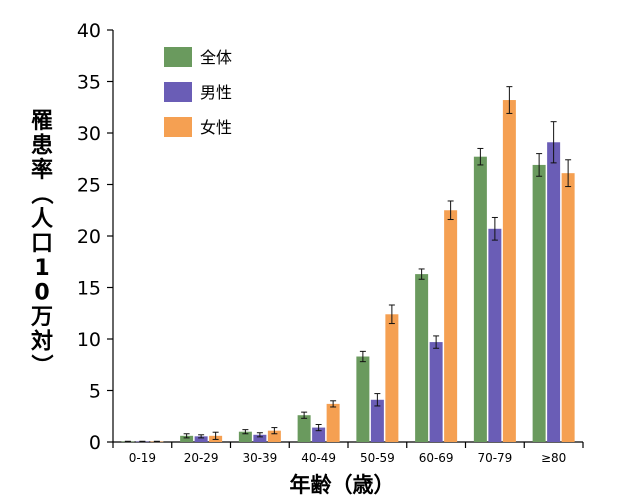 This screenshot has width=640, height=501. What do you see at coordinates (40, 365) in the screenshot?
I see `y-axis-label-char: ）` at bounding box center [40, 365].